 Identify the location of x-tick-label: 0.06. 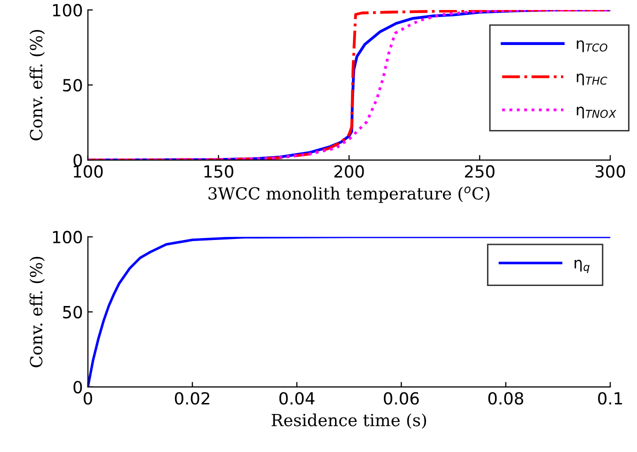
(401, 398).